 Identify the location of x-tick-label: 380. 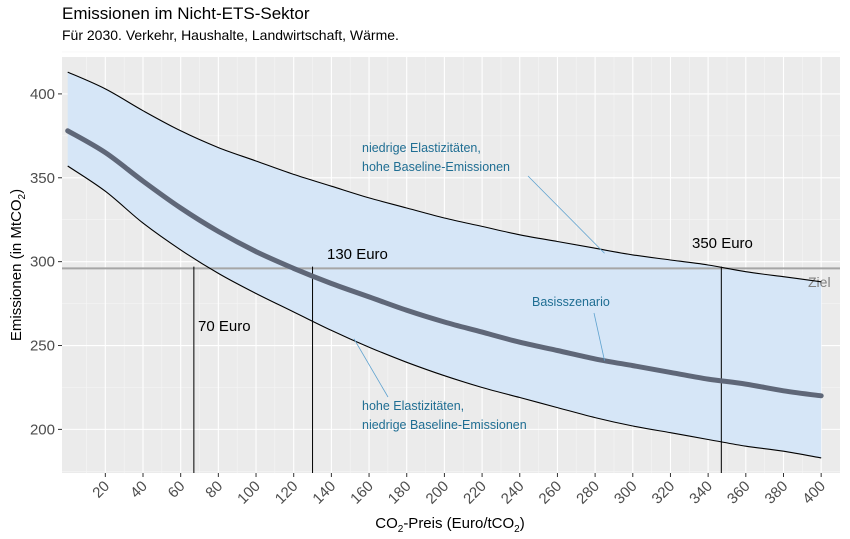
(777, 493).